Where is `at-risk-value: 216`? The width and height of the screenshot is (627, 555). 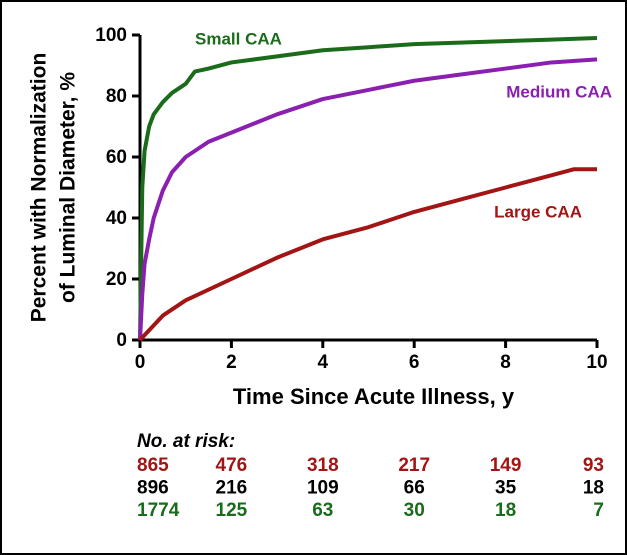 at-risk-value: 216 is located at coordinates (232, 488).